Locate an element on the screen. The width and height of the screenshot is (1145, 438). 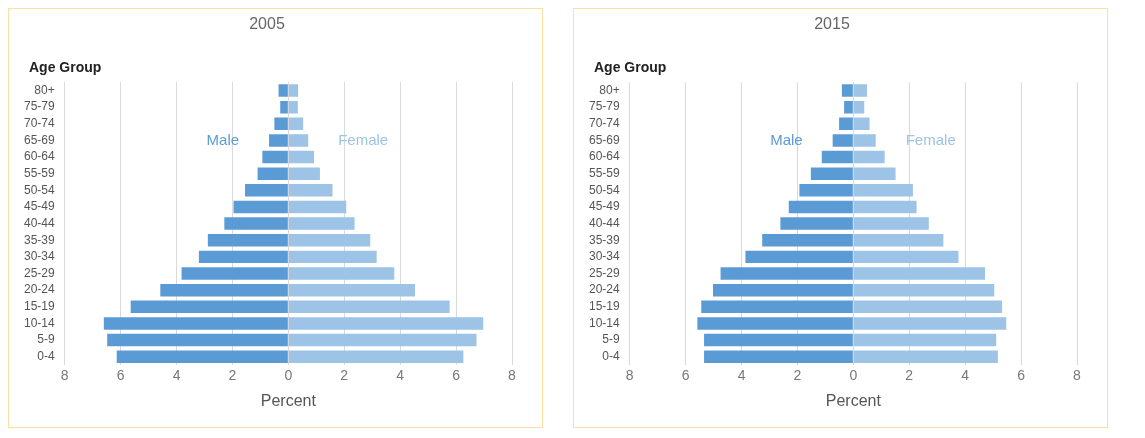
y-tick-label: 65-69 is located at coordinates (39, 139).